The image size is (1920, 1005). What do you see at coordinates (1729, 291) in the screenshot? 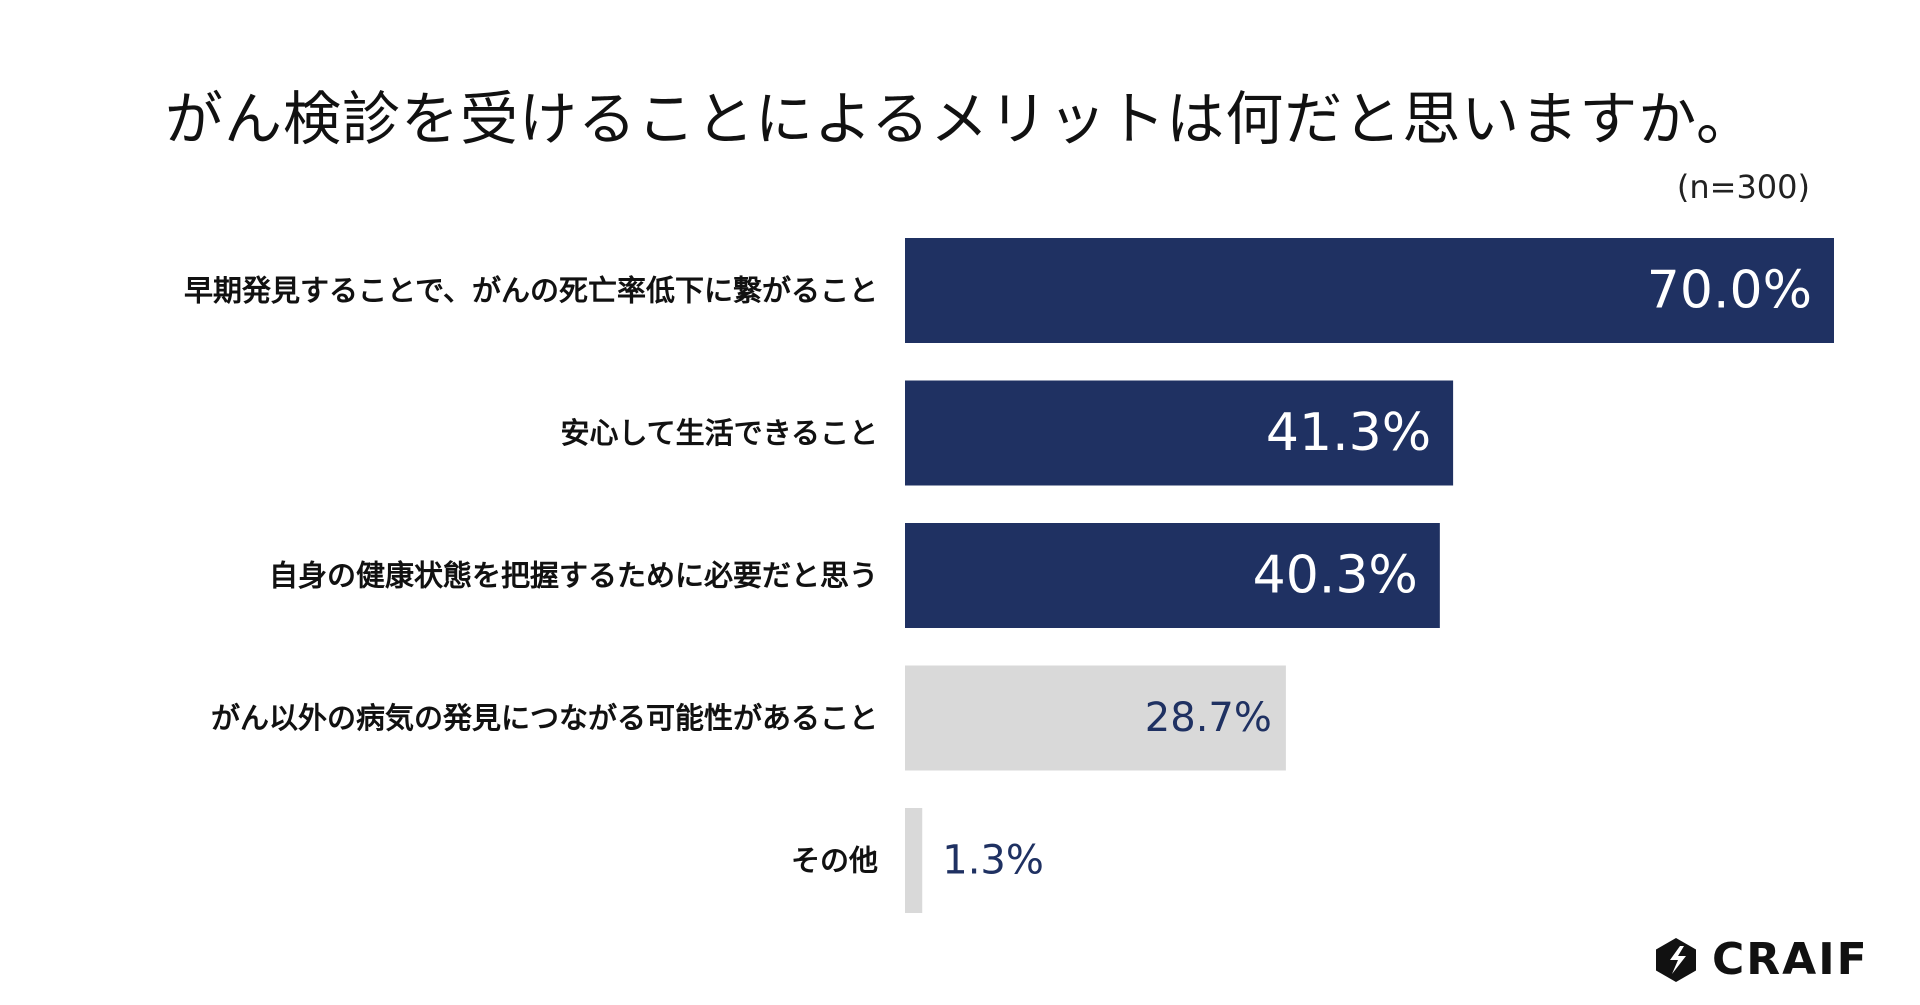
I see `value-label: 70.0%` at bounding box center [1729, 291].